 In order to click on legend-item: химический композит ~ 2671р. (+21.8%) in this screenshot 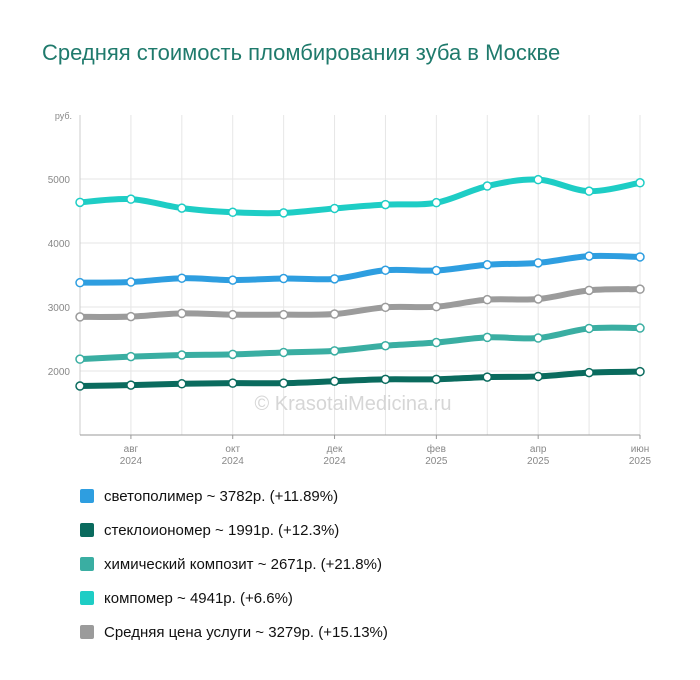, I will do `click(231, 564)`.